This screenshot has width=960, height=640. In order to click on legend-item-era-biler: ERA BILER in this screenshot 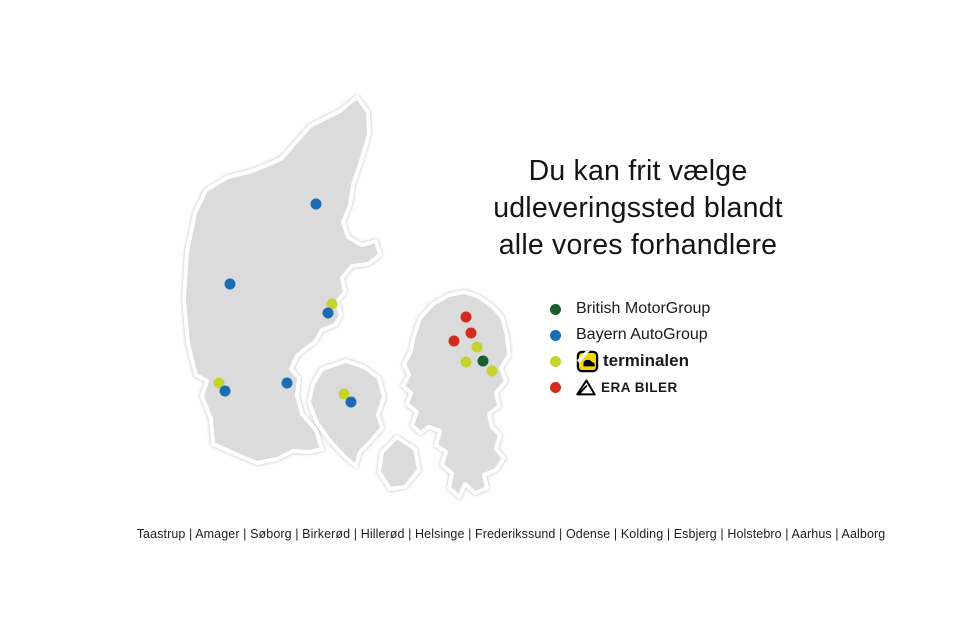, I will do `click(630, 387)`.